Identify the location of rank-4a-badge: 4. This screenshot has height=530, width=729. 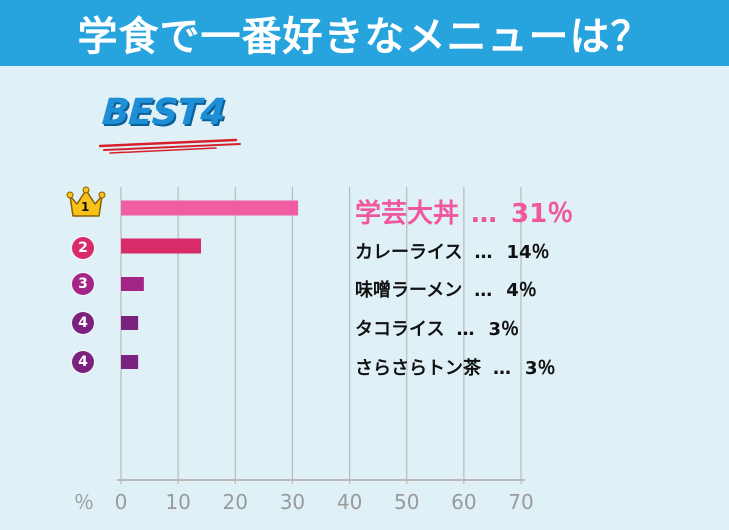
(83, 323).